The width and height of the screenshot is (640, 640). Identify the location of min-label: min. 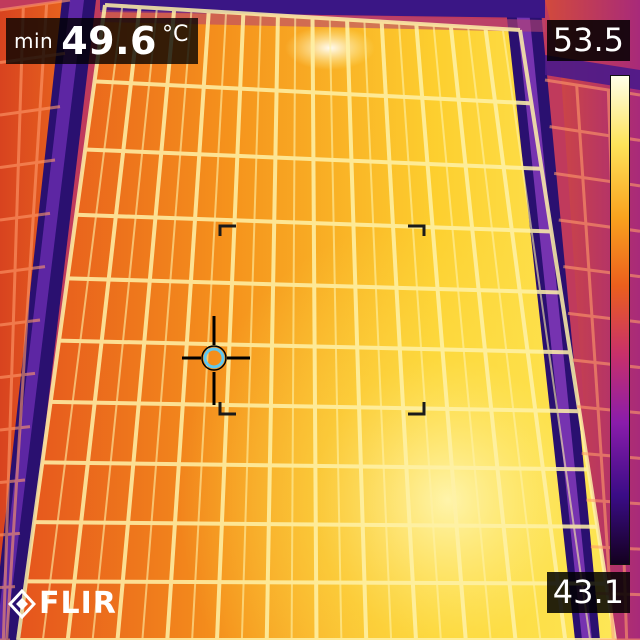
(34, 41).